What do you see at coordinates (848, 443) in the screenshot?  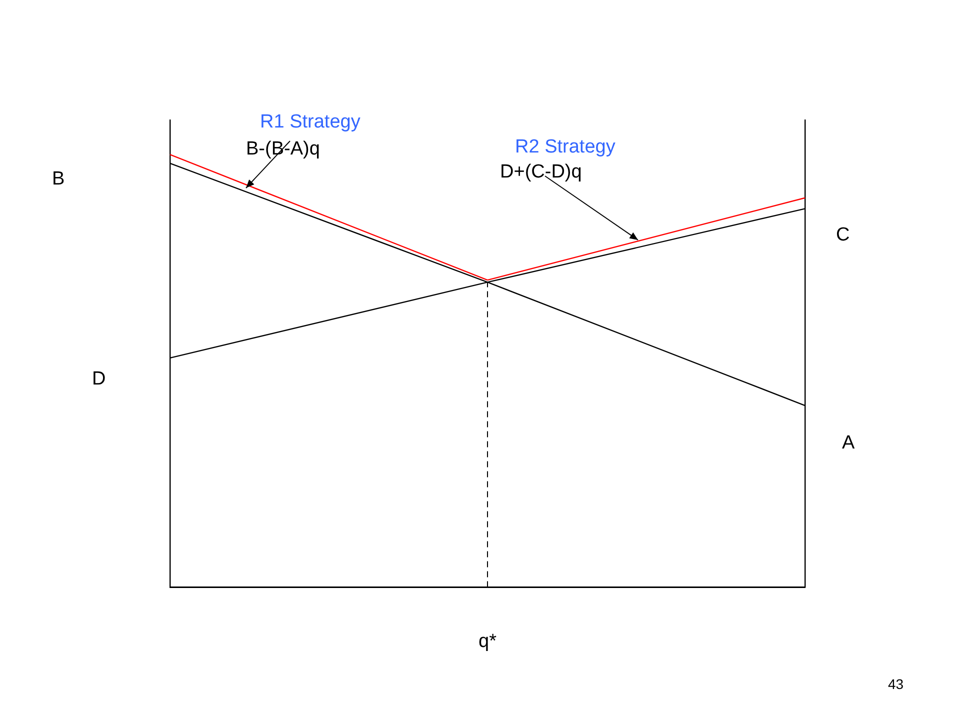 I see `text: A` at bounding box center [848, 443].